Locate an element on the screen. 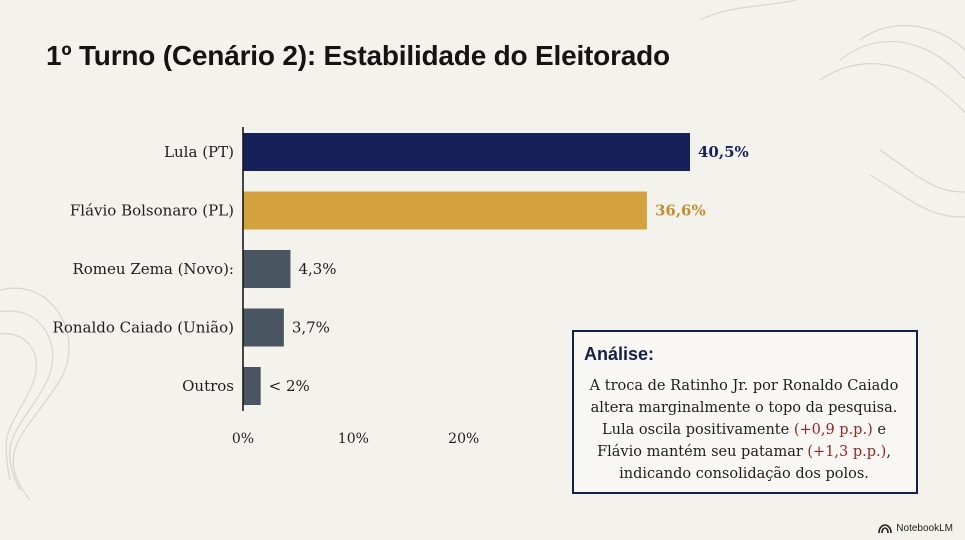  flavio-change-highlight: (+1,3 p.p.) is located at coordinates (847, 452).